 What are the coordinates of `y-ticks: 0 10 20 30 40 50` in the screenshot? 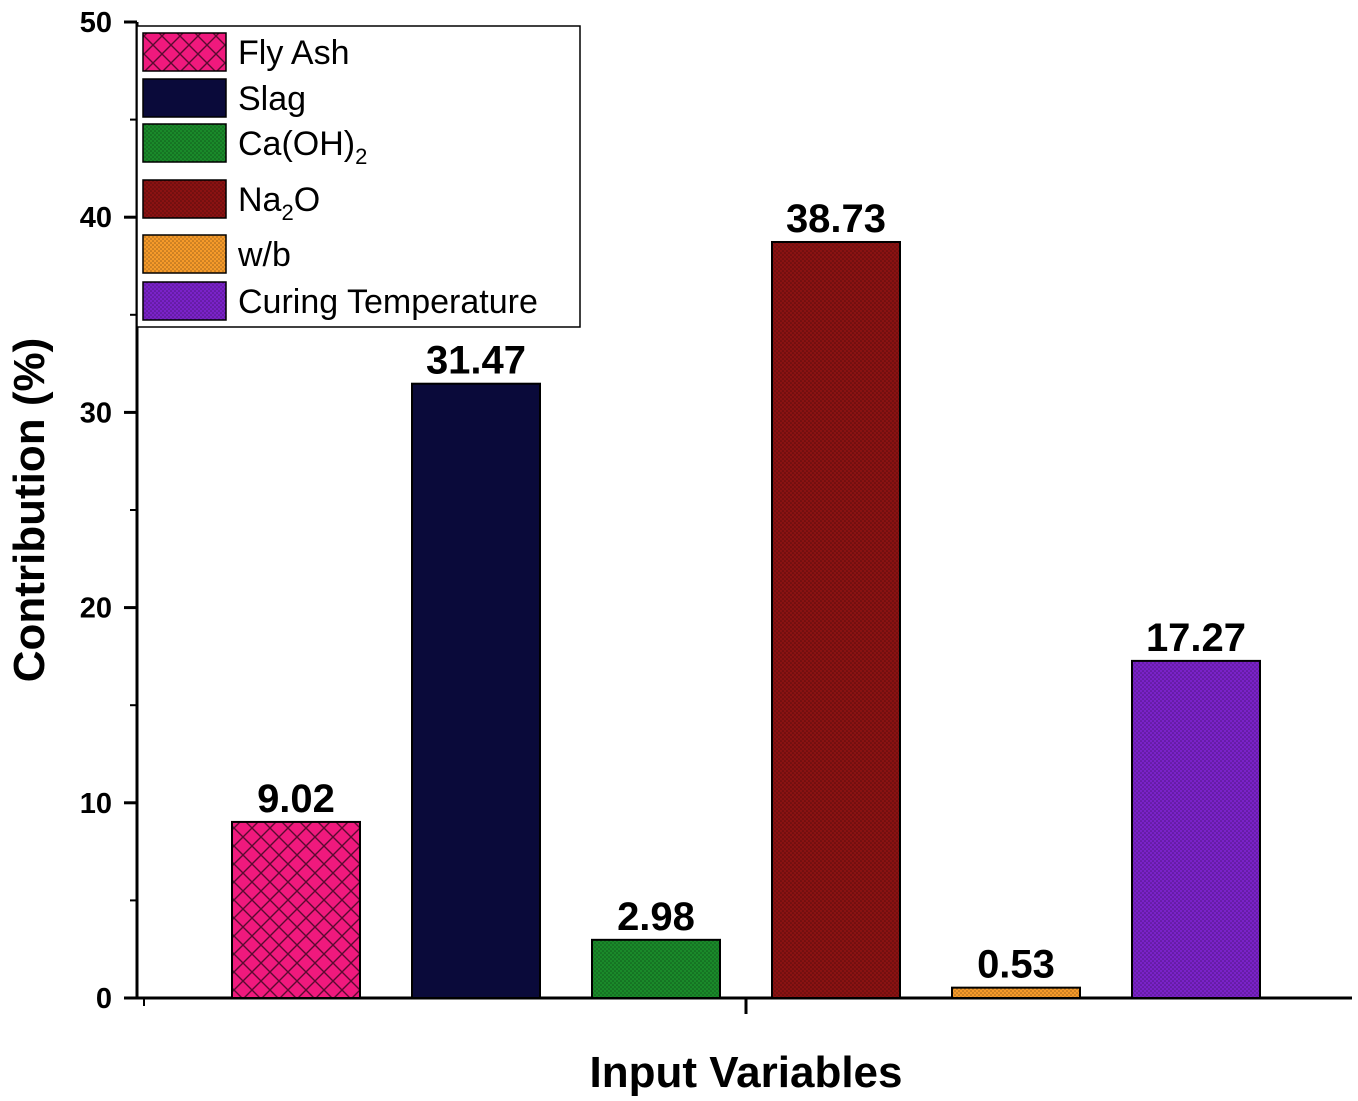 It's located at (108, 511).